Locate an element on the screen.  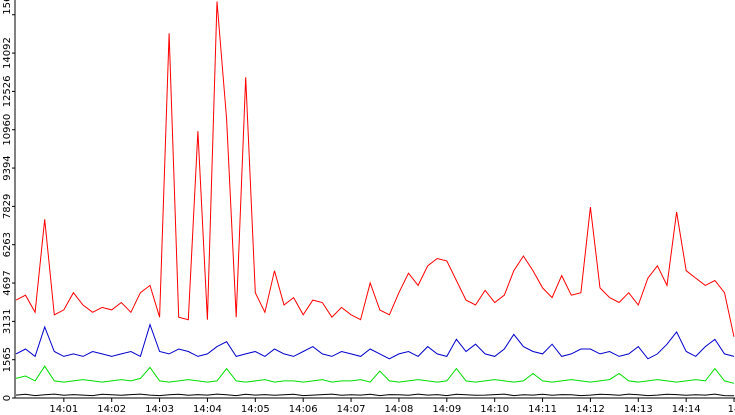
x-tick-label: 14:04 is located at coordinates (207, 409).